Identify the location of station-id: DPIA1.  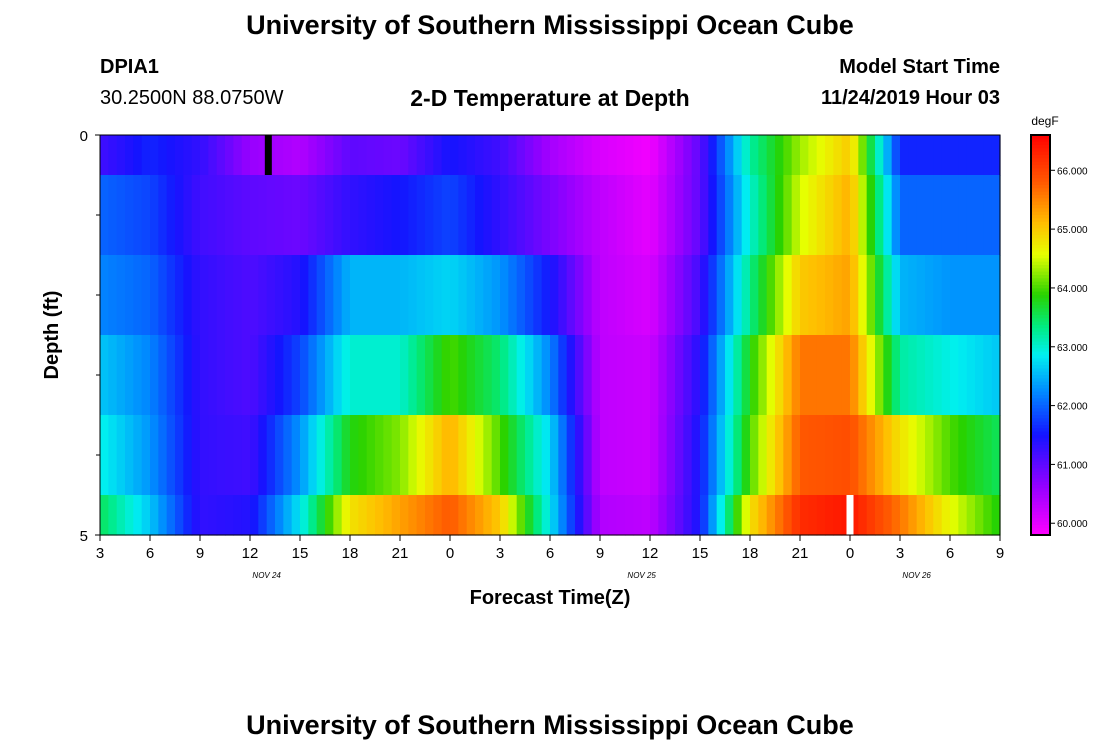
(129, 67).